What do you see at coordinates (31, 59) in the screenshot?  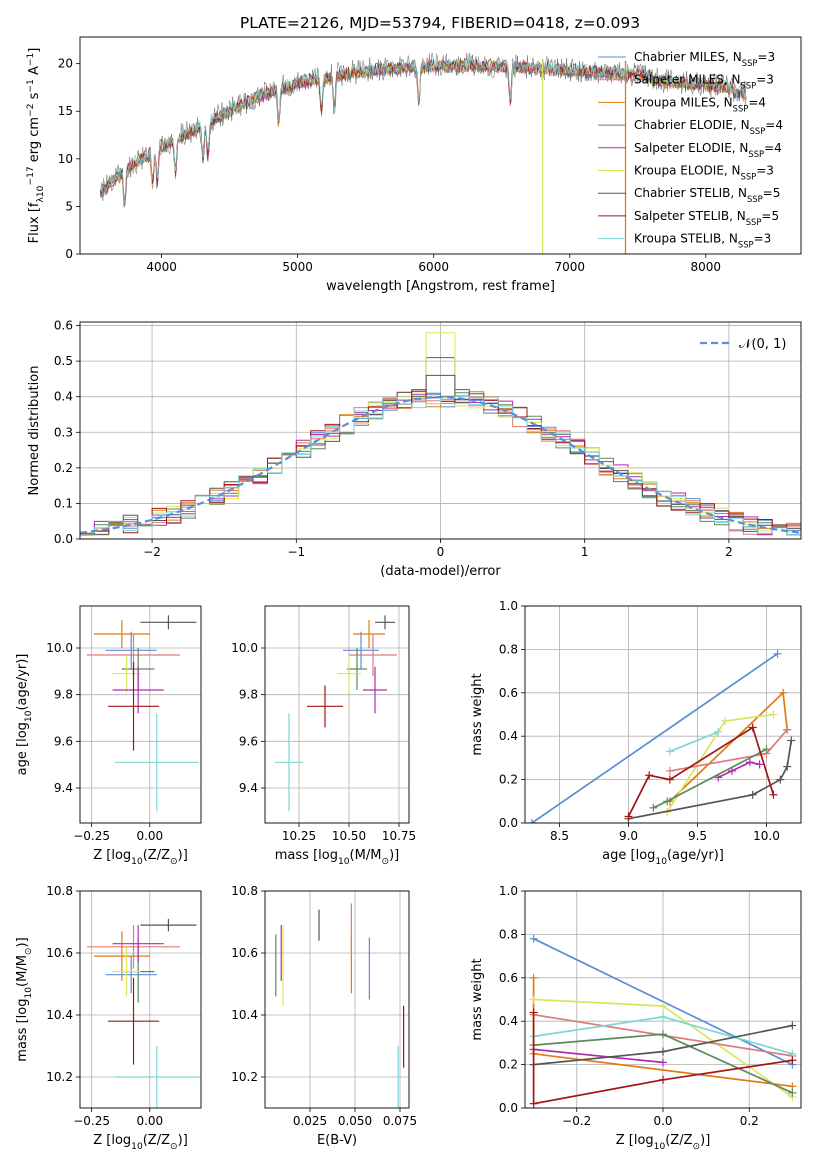 I see `y-axis-label-part: −1` at bounding box center [31, 59].